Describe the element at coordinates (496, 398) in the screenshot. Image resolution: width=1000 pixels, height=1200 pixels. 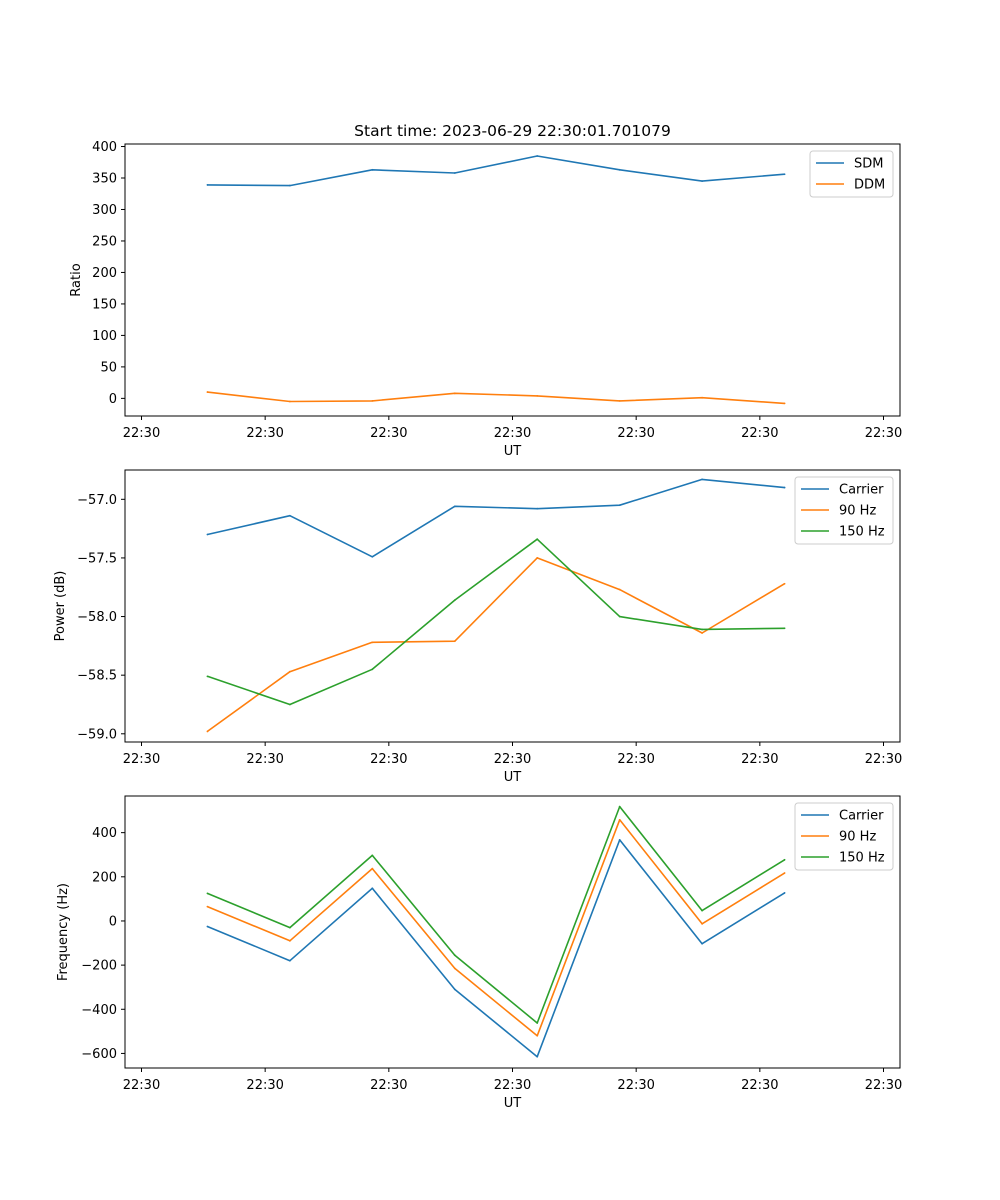
I see `series-line-ddm` at that location.